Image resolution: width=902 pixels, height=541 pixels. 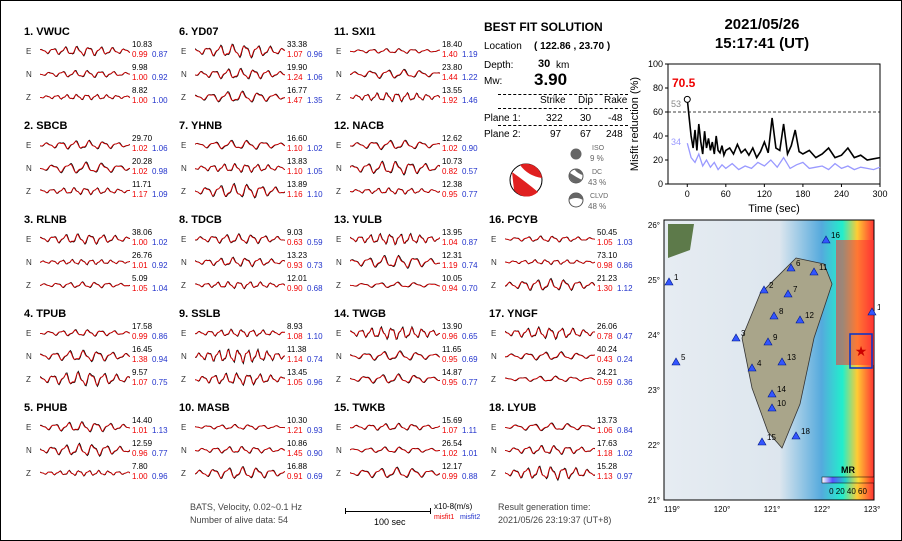 I want to click on component-trace: E 16.60 1.10 1.02, so click(x=254, y=149).